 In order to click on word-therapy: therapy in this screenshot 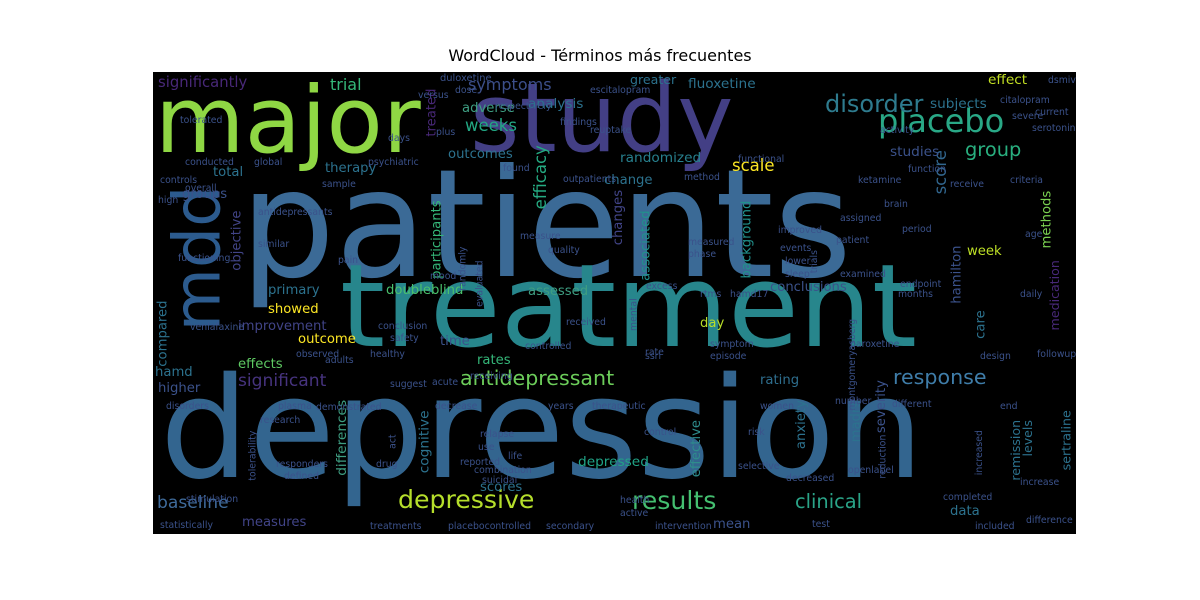, I will do `click(351, 168)`.